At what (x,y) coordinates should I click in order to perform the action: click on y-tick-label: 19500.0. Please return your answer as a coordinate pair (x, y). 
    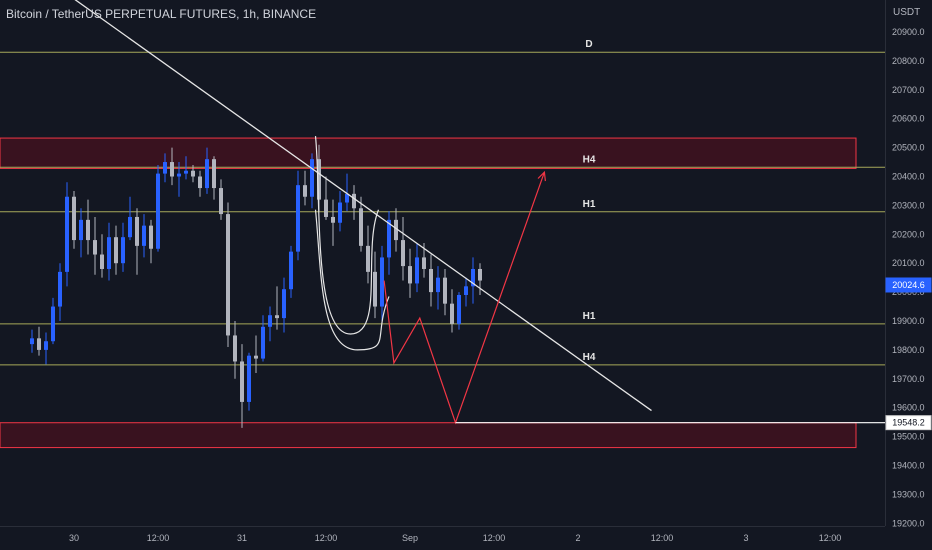
    Looking at the image, I should click on (908, 437).